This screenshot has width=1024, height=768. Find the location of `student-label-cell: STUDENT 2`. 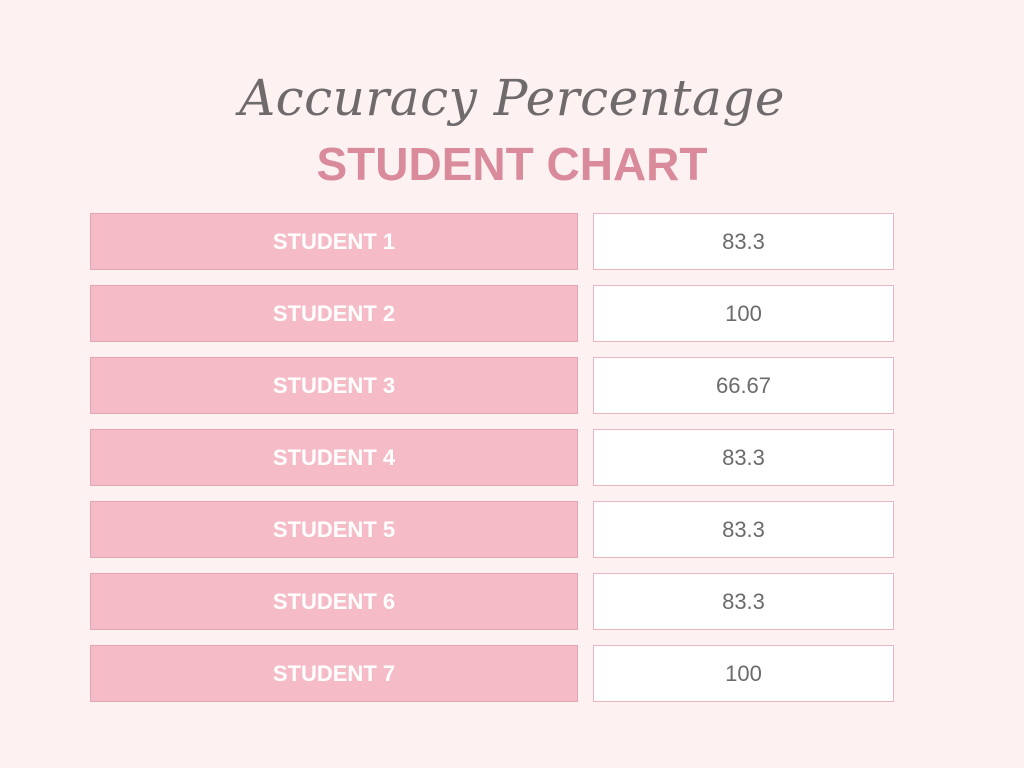

student-label-cell: STUDENT 2 is located at coordinates (334, 313).